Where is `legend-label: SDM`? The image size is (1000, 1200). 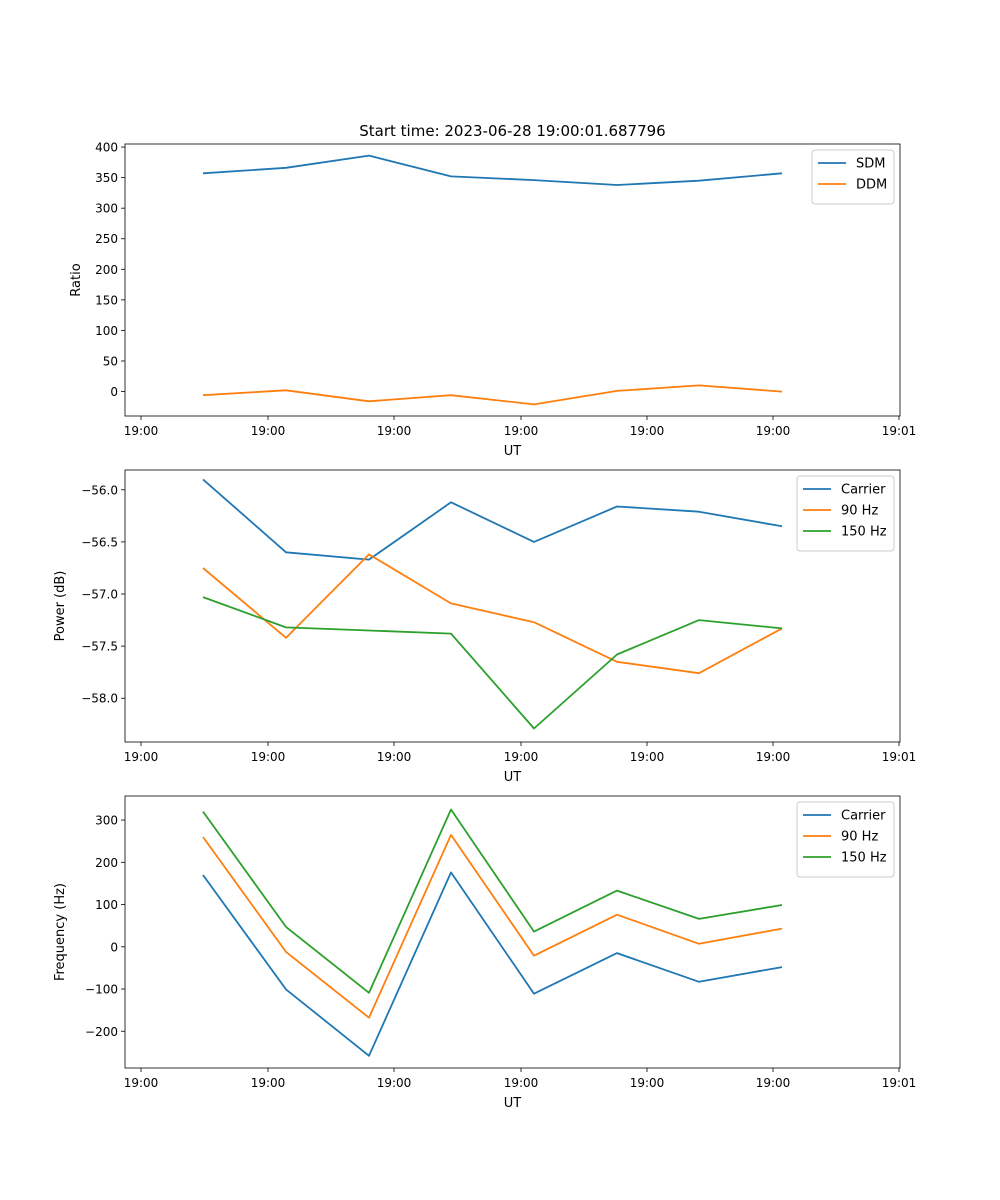
legend-label: SDM is located at coordinates (870, 164).